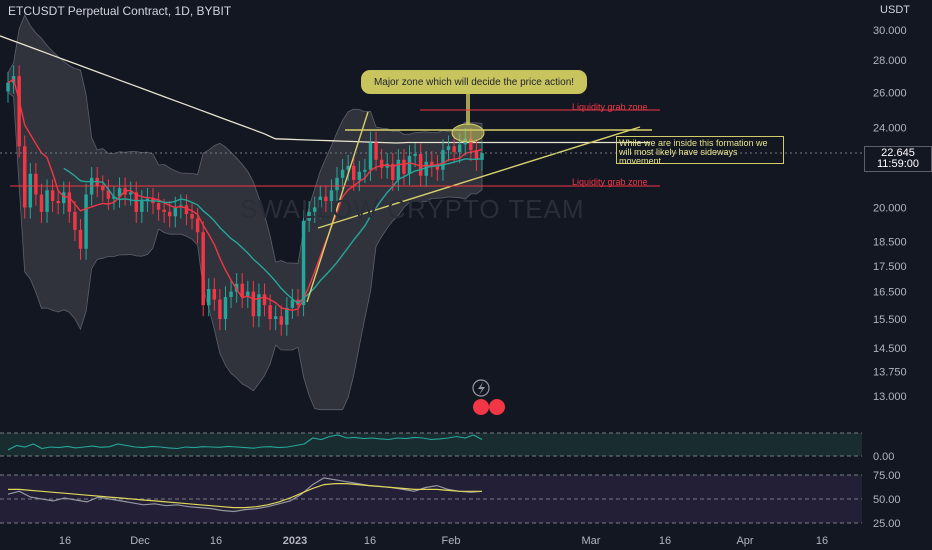  What do you see at coordinates (273, 231) in the screenshot?
I see `ma-line-teal` at bounding box center [273, 231].